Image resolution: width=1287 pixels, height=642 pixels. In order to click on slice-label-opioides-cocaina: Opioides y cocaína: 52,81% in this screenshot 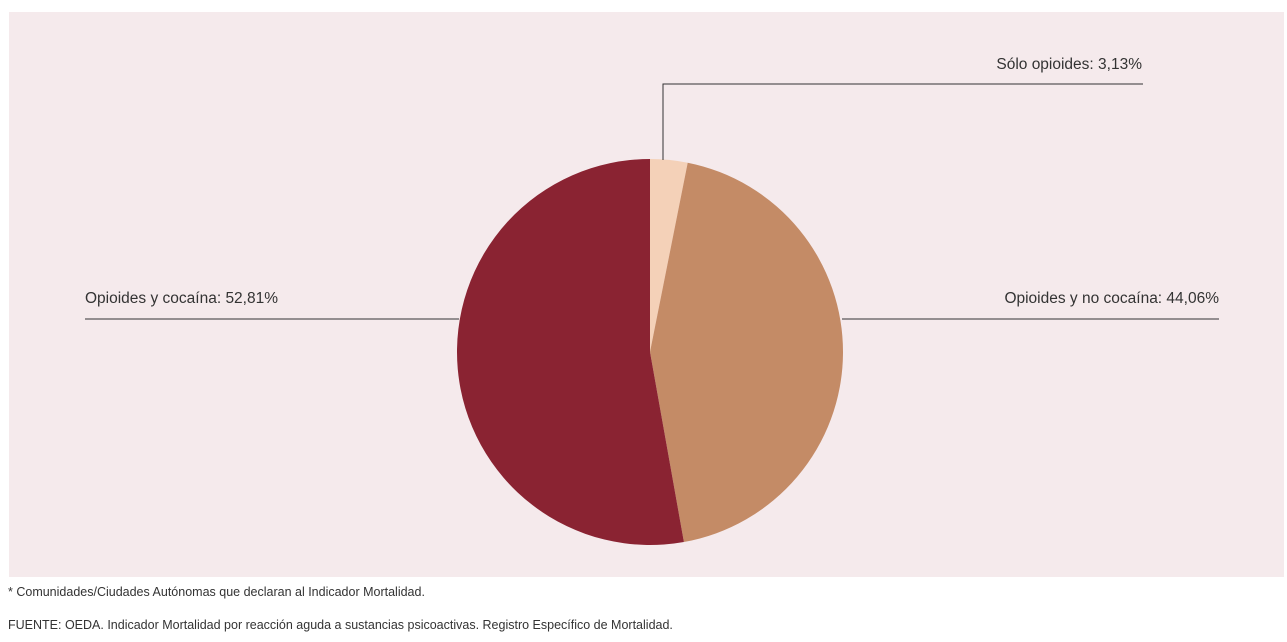, I will do `click(182, 298)`.